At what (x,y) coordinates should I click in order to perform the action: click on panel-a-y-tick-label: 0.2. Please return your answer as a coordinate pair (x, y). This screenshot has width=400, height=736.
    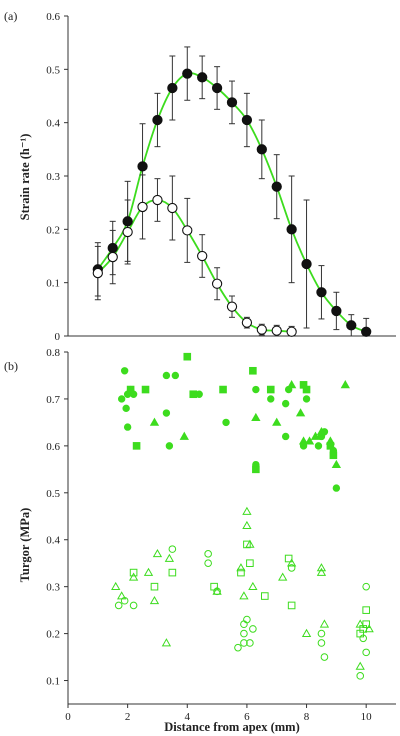
    Looking at the image, I should click on (53, 230).